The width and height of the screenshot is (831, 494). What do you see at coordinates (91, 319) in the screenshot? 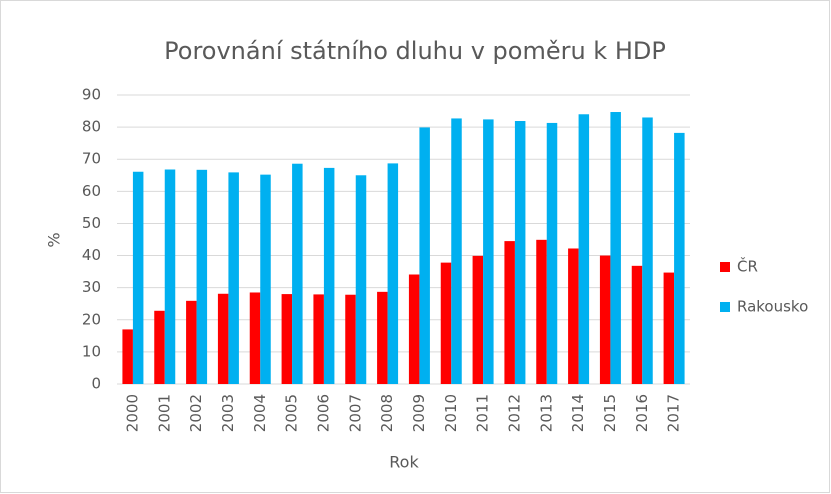
I see `y-tick-label: 20` at bounding box center [91, 319].